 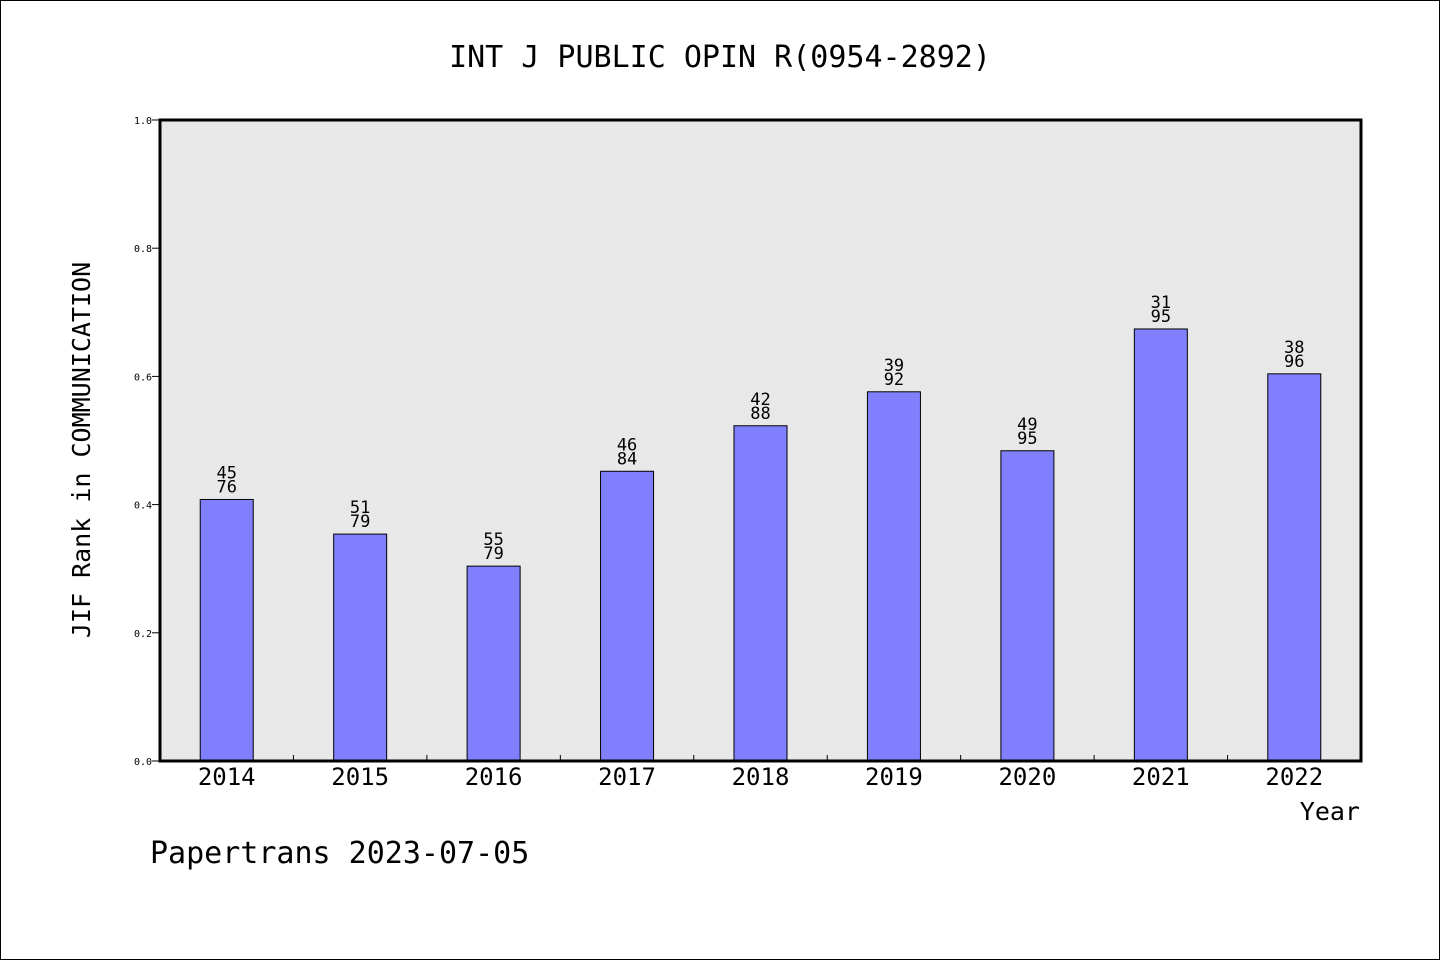 What do you see at coordinates (143, 762) in the screenshot?
I see `y-tick-label: 0.0` at bounding box center [143, 762].